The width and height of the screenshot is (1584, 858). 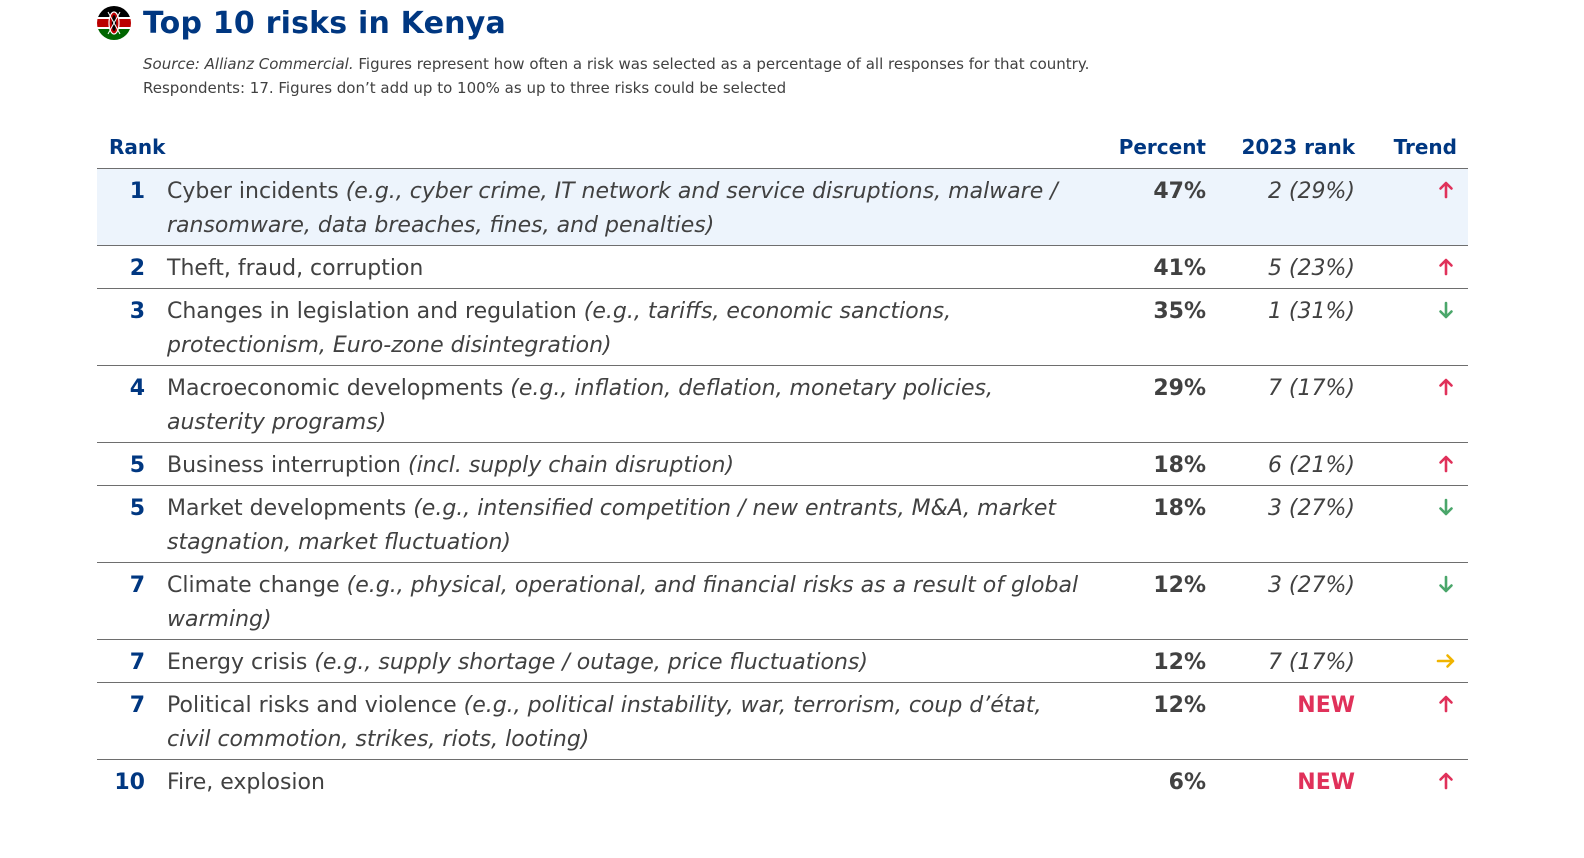 I want to click on row-rank: 1, so click(x=137, y=191).